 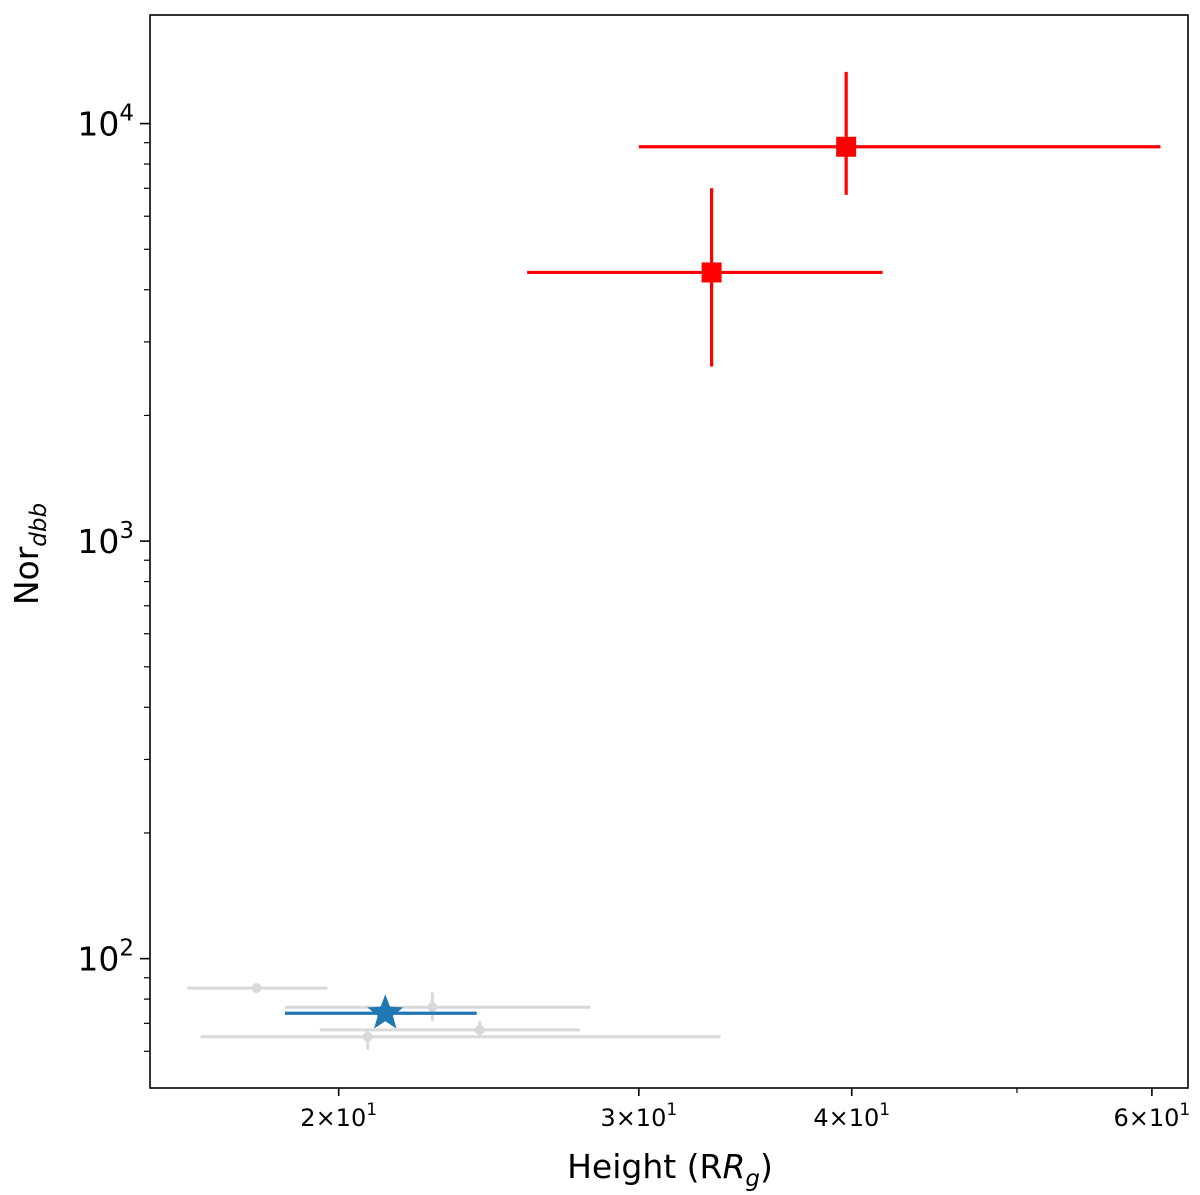 What do you see at coordinates (846, 1118) in the screenshot?
I see `x-tick-label-base: 4×10` at bounding box center [846, 1118].